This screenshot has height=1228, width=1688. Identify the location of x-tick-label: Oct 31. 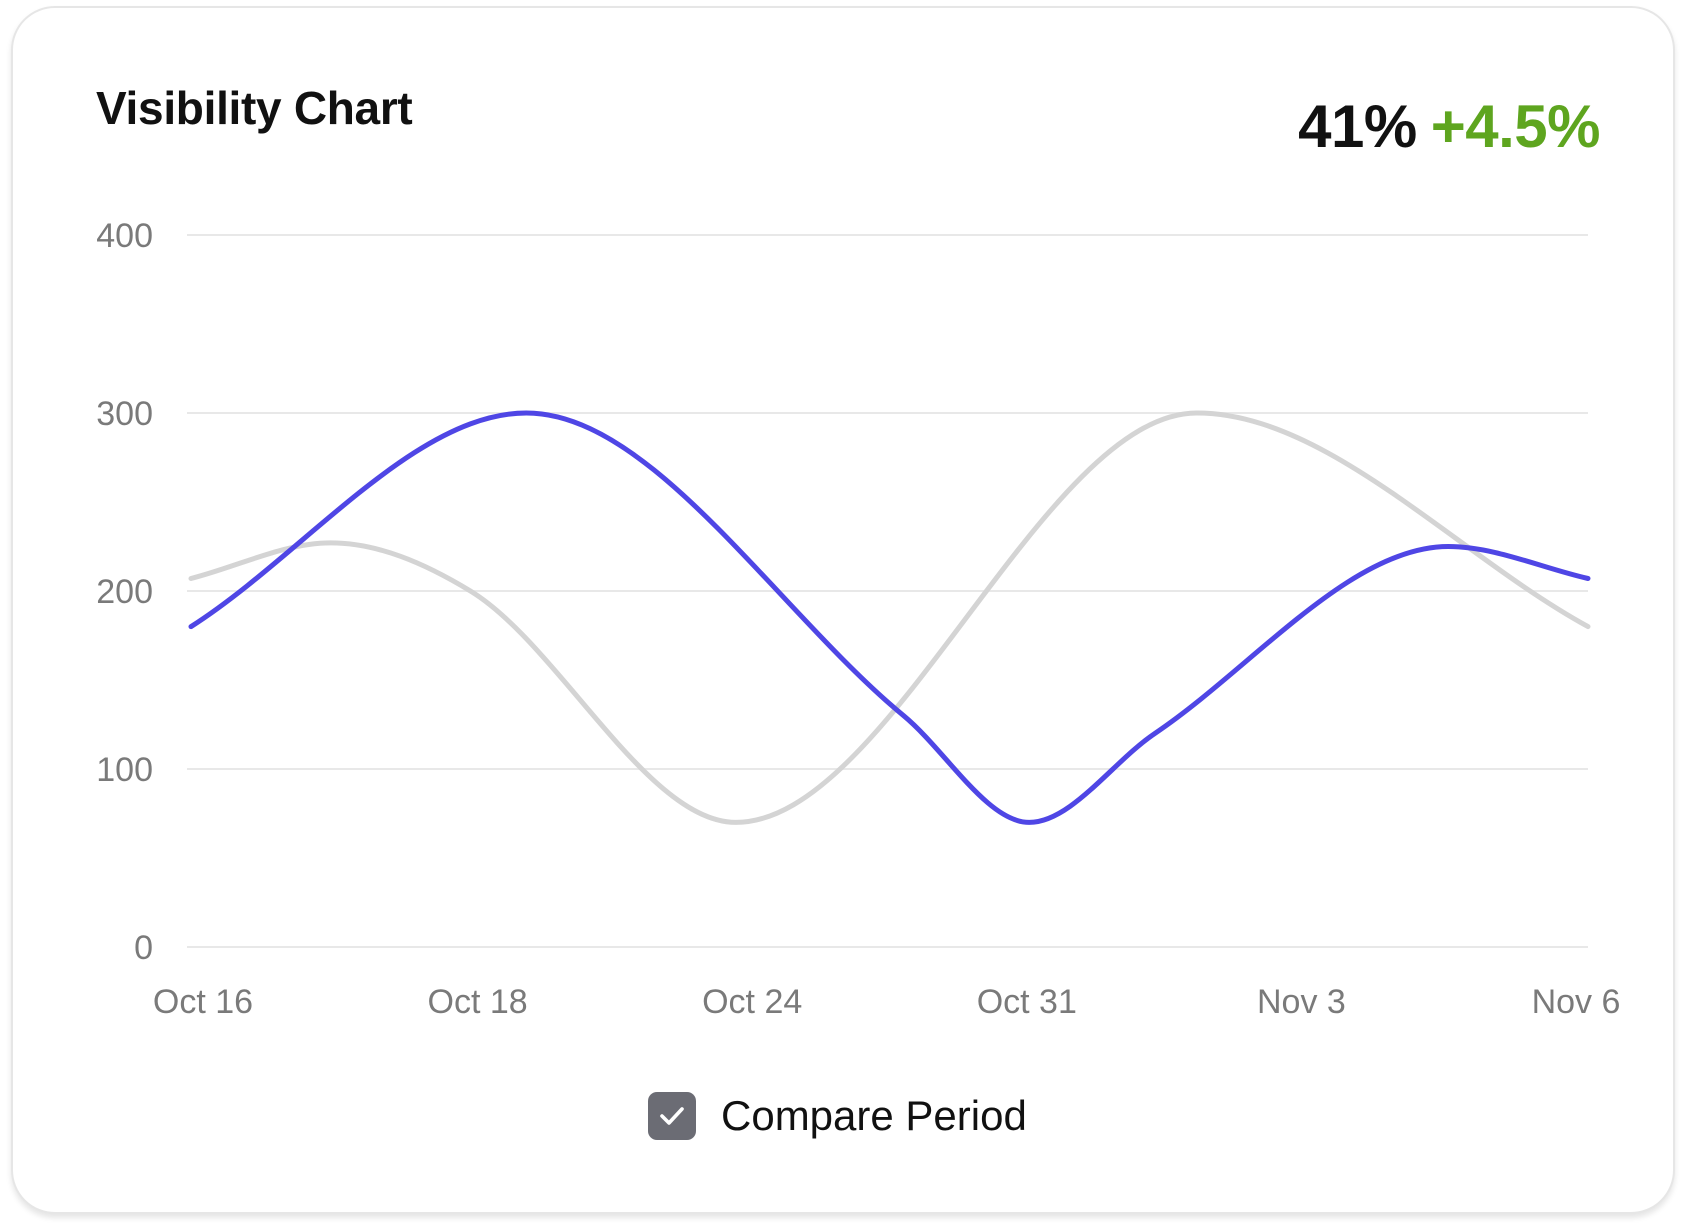
(1027, 1002).